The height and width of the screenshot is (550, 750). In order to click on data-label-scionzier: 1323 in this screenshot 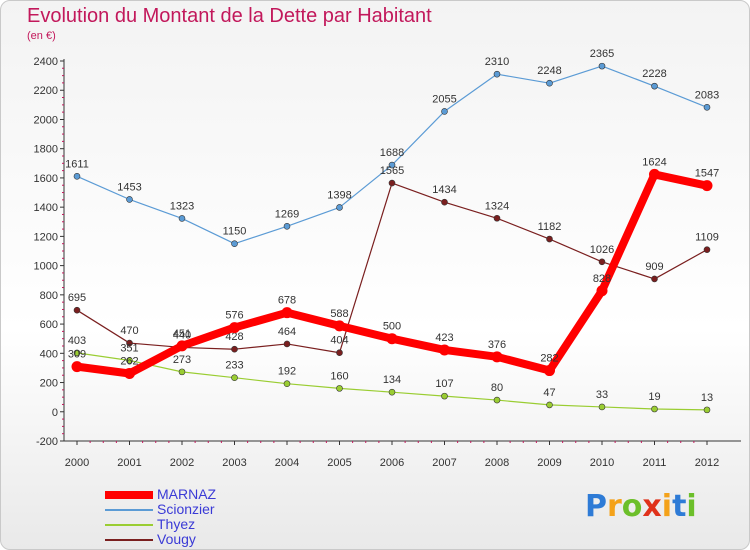, I will do `click(182, 206)`.